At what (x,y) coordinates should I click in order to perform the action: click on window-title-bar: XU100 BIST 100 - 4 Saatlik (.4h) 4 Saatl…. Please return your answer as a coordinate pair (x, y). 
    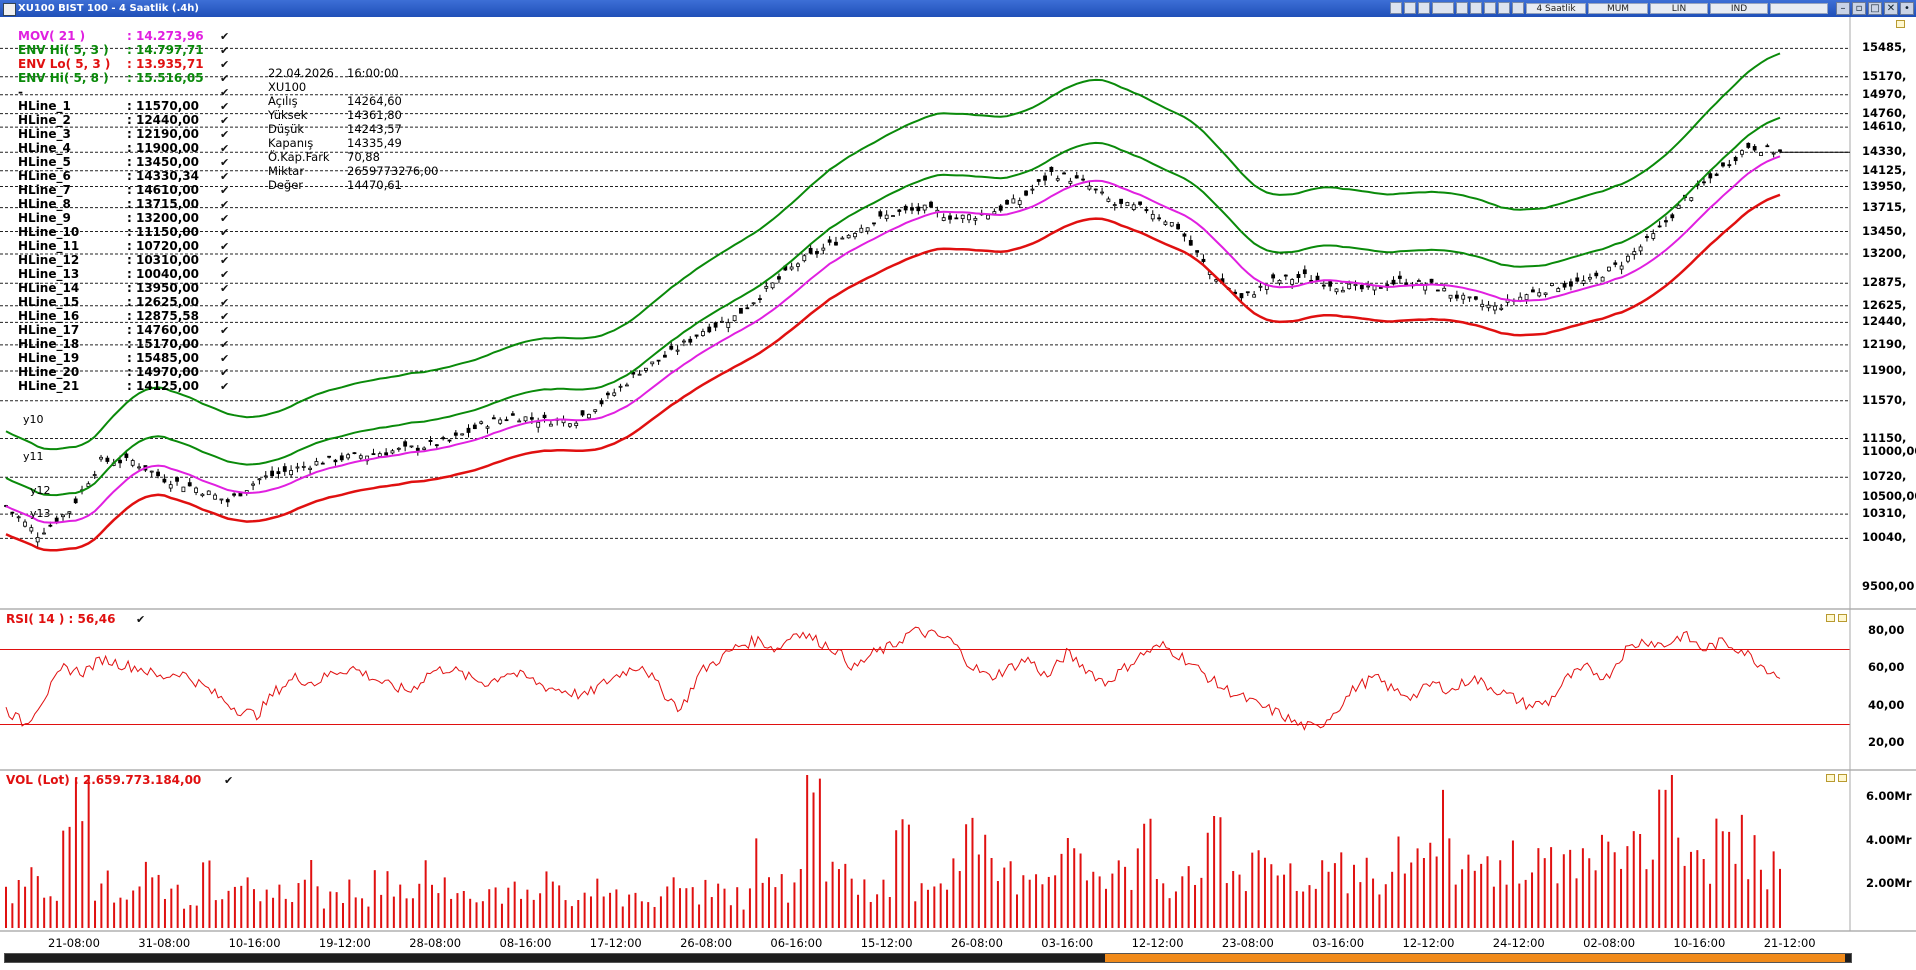
    Looking at the image, I should click on (958, 8).